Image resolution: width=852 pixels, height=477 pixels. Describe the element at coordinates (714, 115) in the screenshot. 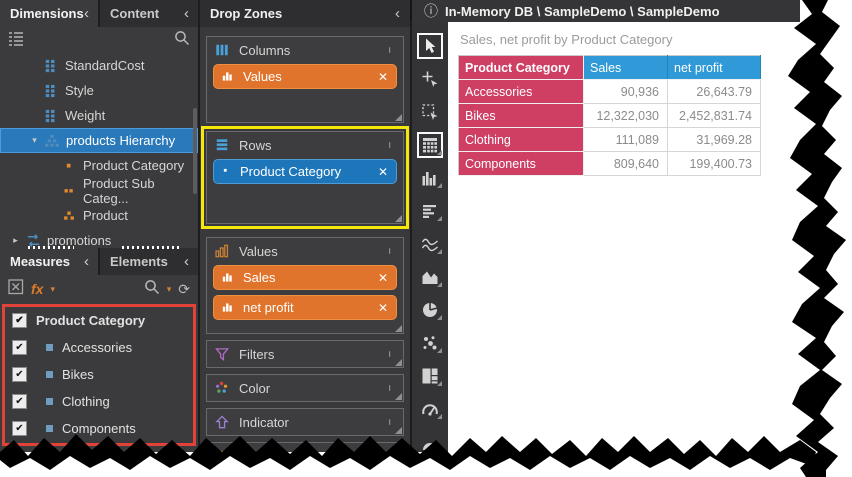

I see `grid-value-cell: 2,452,831.74` at that location.